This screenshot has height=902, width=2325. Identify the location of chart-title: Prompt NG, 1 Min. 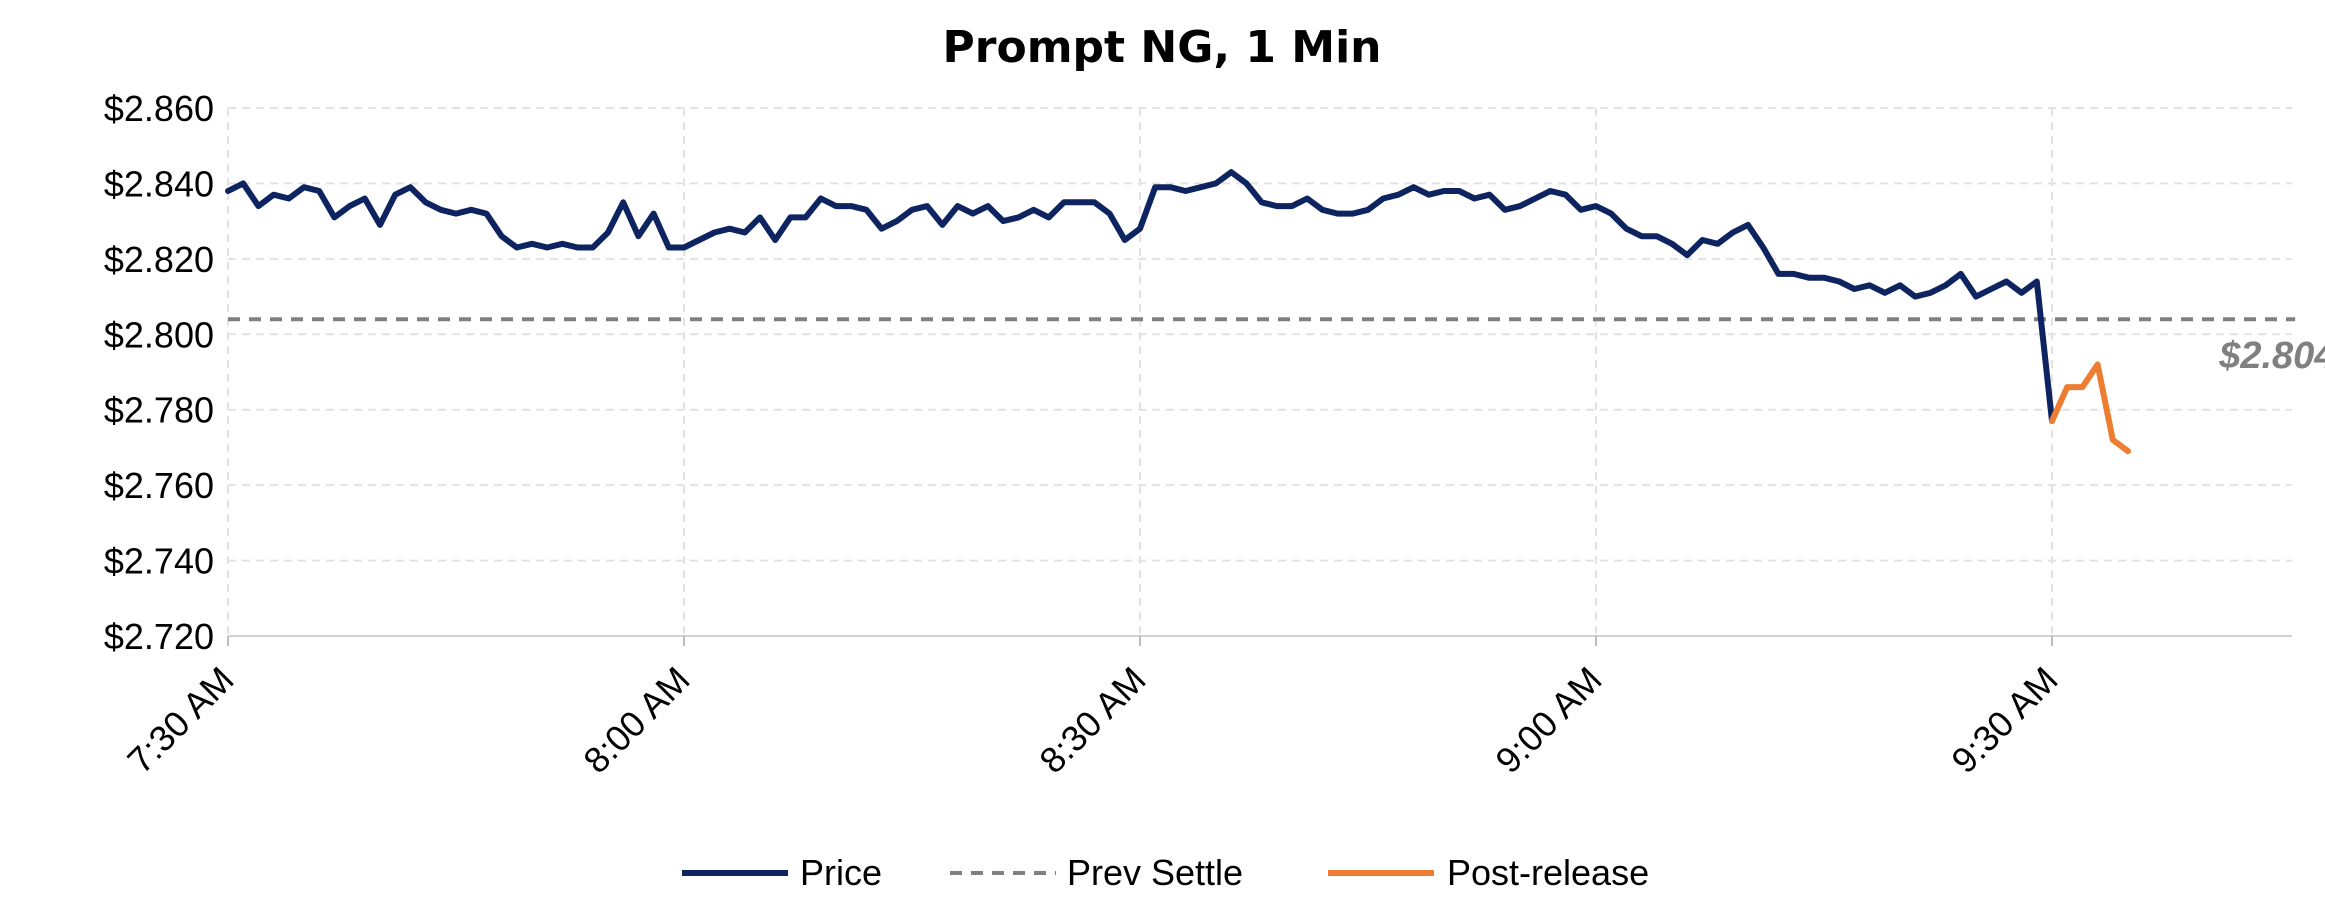
(1162, 47).